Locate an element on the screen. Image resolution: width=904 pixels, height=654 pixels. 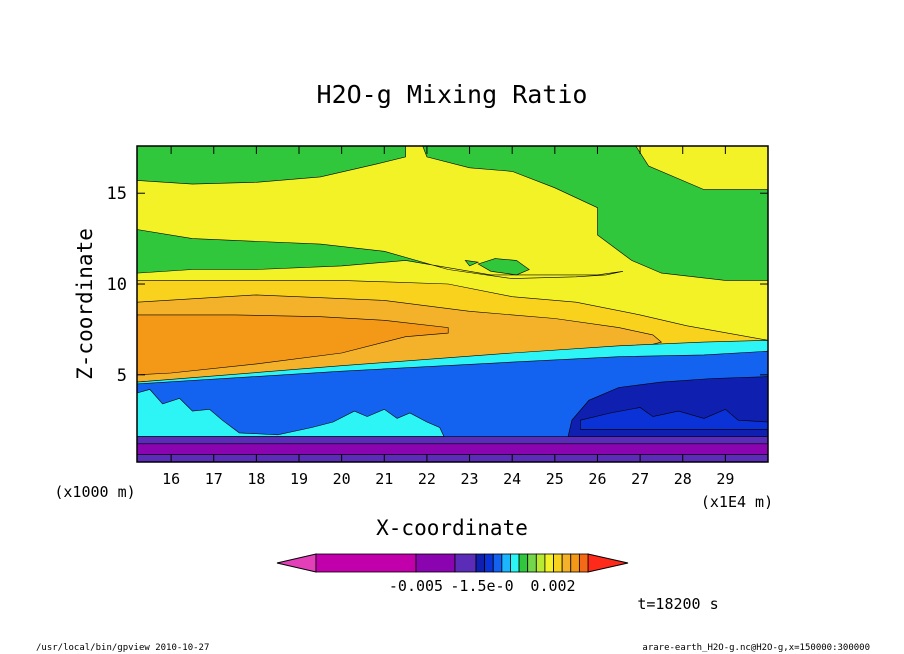
x-tick-label-8: 24 is located at coordinates (512, 479).